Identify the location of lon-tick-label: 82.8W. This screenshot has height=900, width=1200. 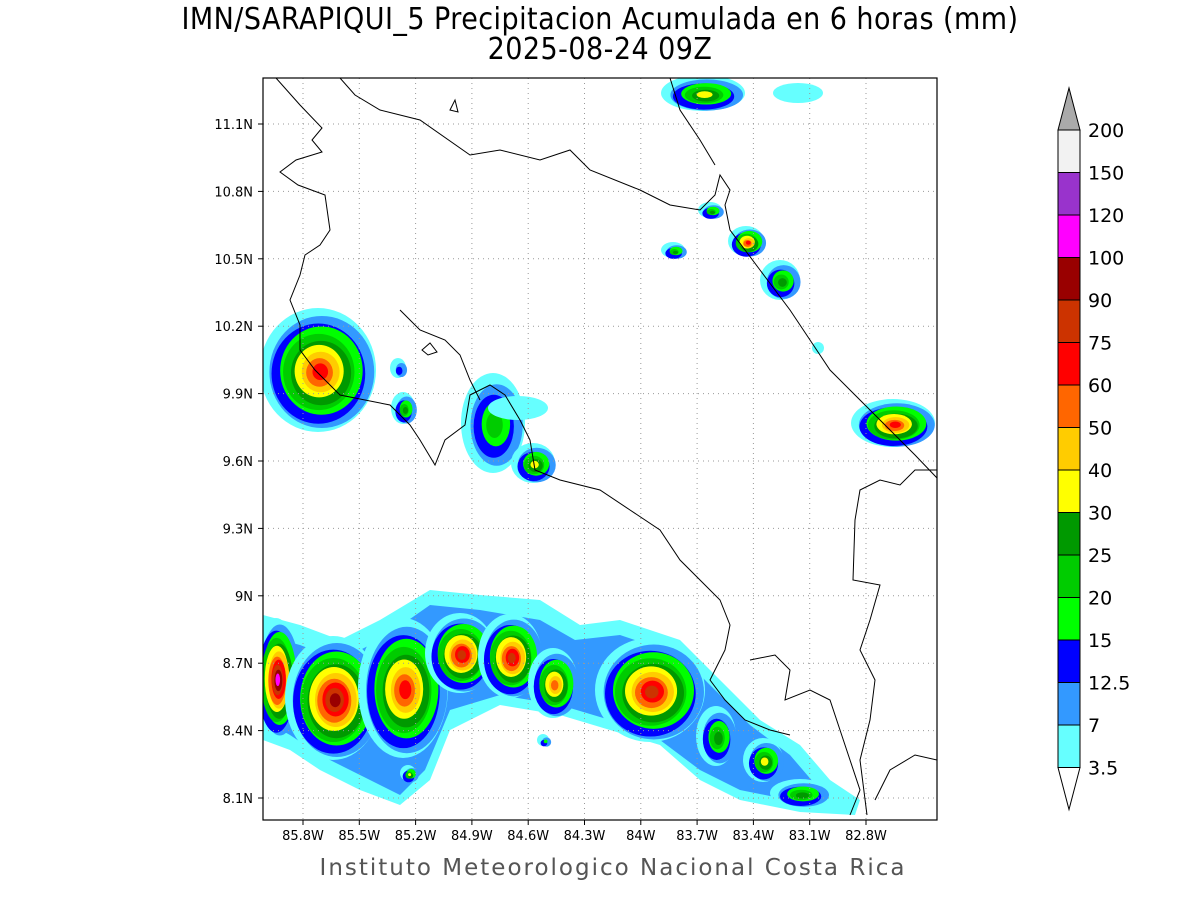
(866, 836).